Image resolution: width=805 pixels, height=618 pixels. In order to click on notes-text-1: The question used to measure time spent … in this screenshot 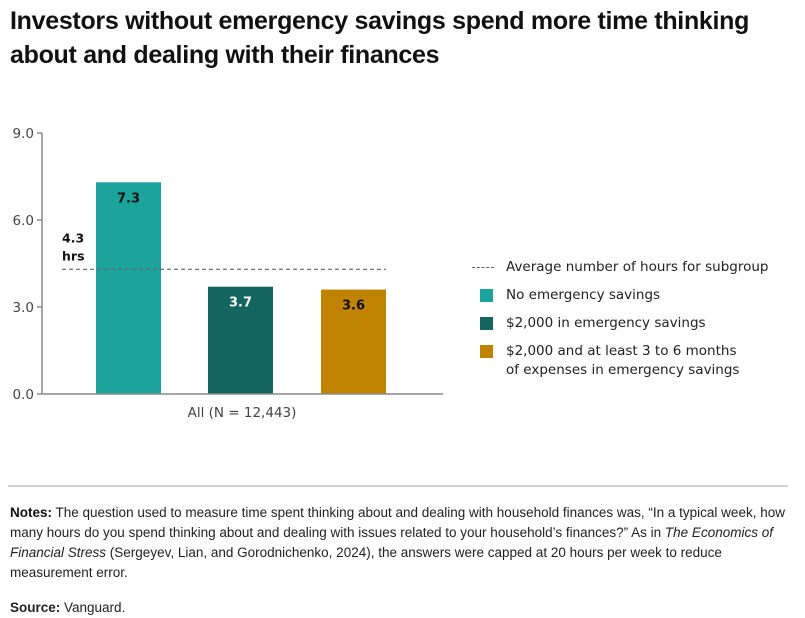, I will do `click(397, 522)`.